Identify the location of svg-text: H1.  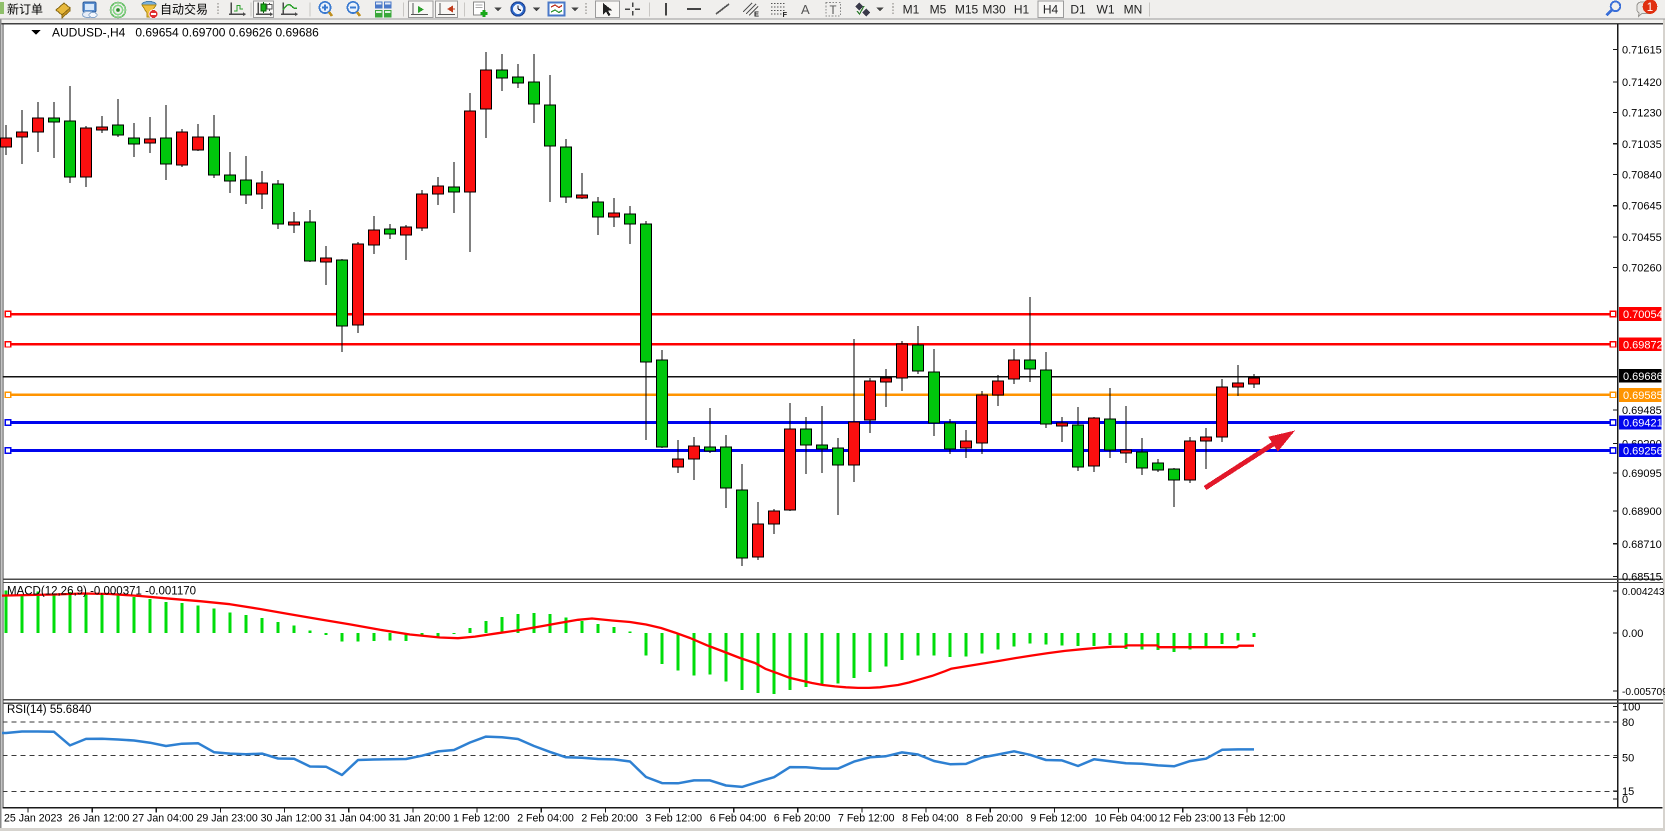
(1022, 10).